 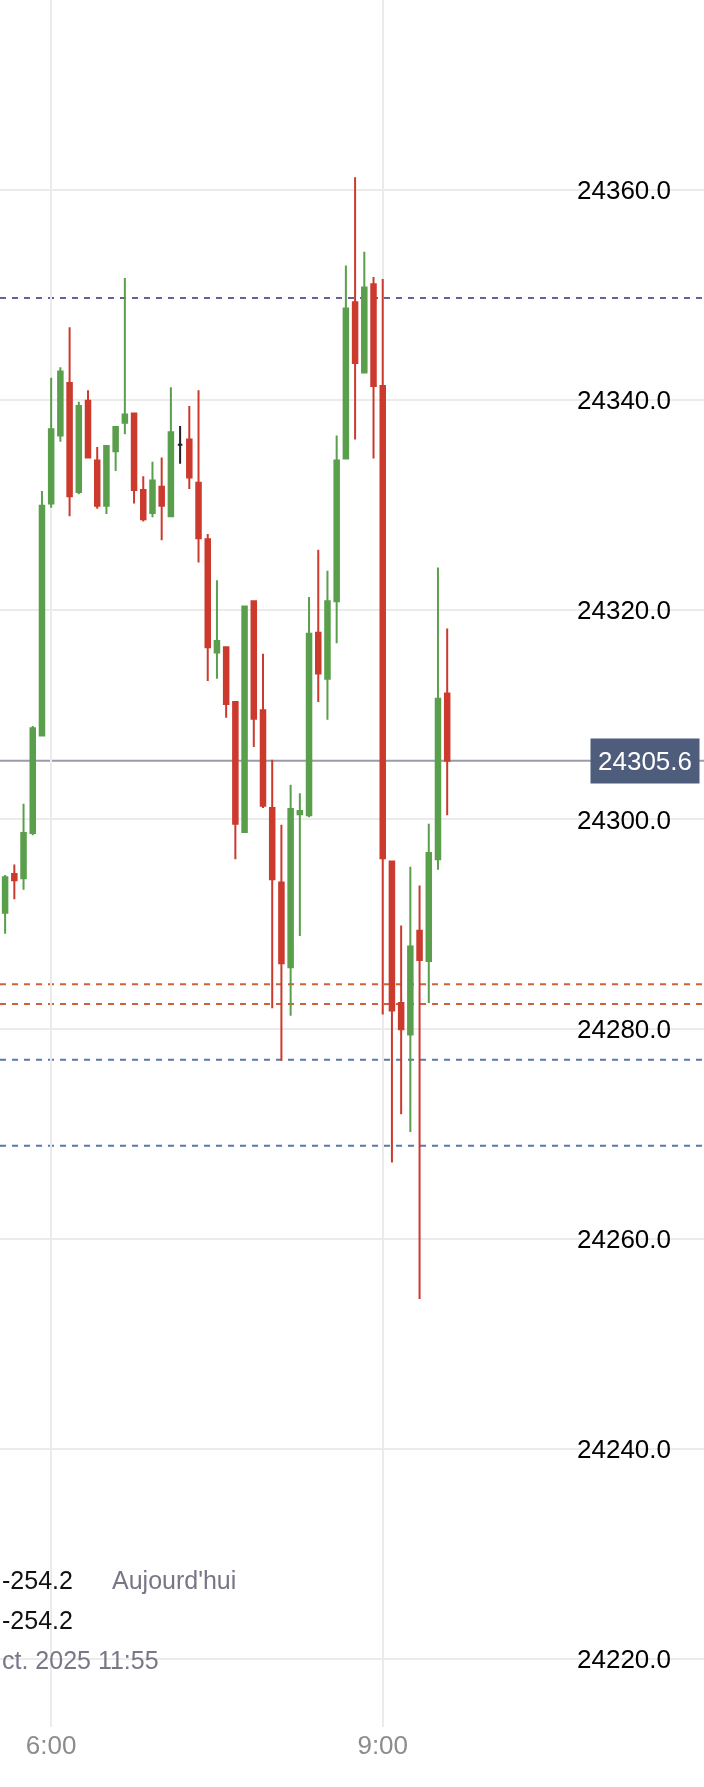 What do you see at coordinates (174, 1580) in the screenshot?
I see `annotation: Aujourd'hui` at bounding box center [174, 1580].